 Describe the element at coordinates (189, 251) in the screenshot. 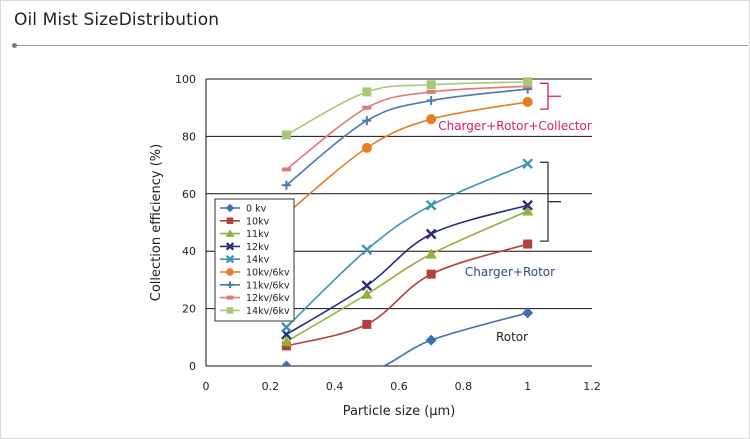

I see `y-tick-label: 40` at that location.